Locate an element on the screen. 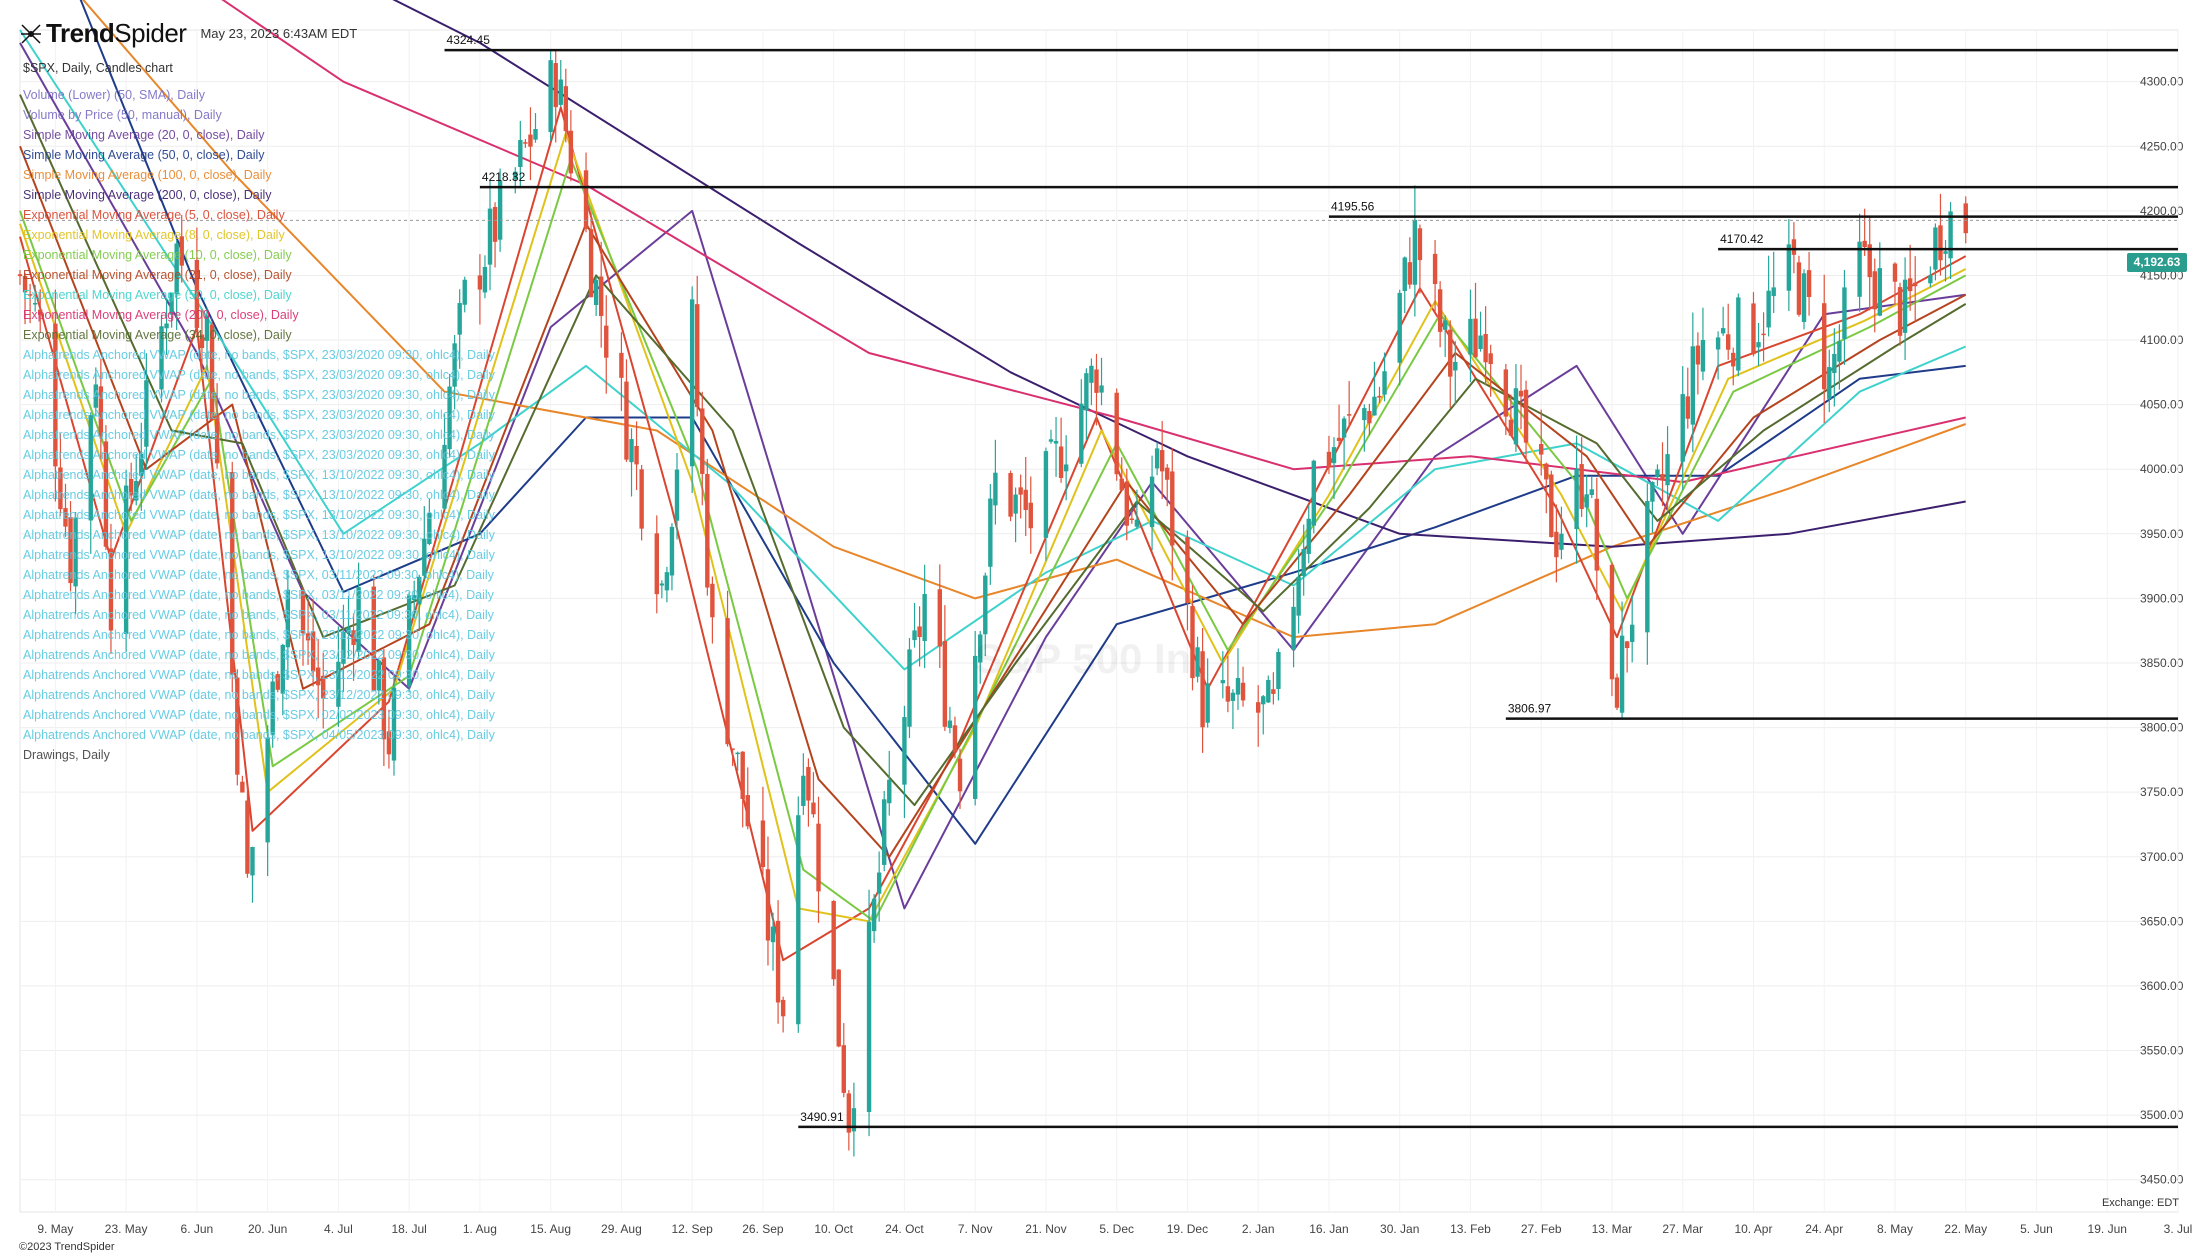 This screenshot has width=2207, height=1259. x-tick-label: 13. Mar is located at coordinates (1612, 1229).